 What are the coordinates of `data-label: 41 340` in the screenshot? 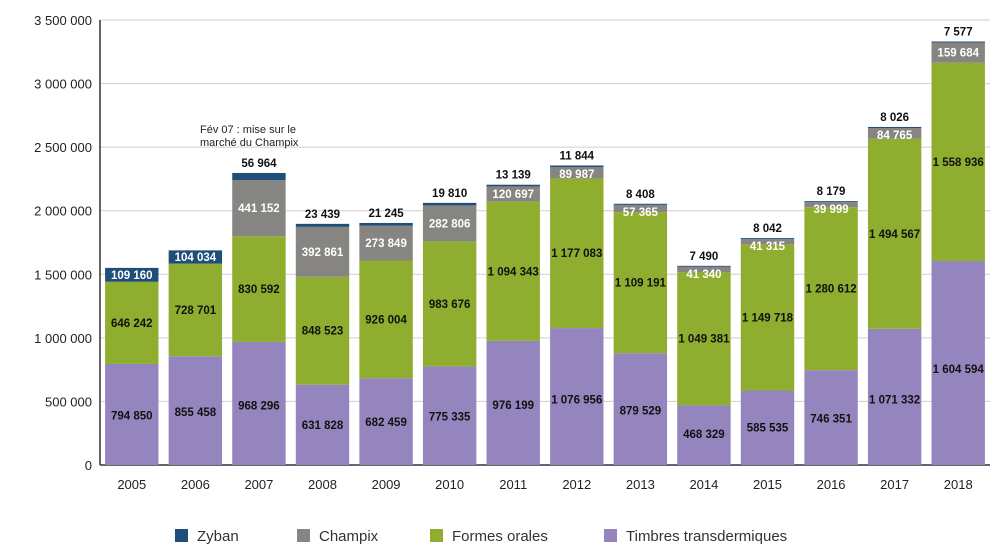 It's located at (703, 275).